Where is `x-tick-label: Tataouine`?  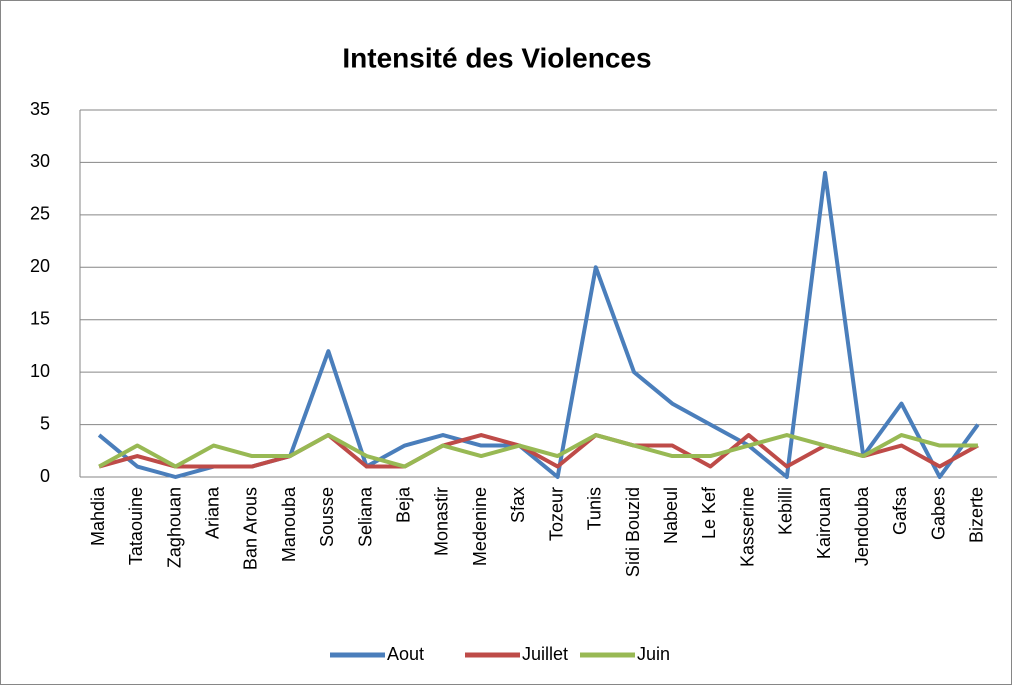 x-tick-label: Tataouine is located at coordinates (136, 526).